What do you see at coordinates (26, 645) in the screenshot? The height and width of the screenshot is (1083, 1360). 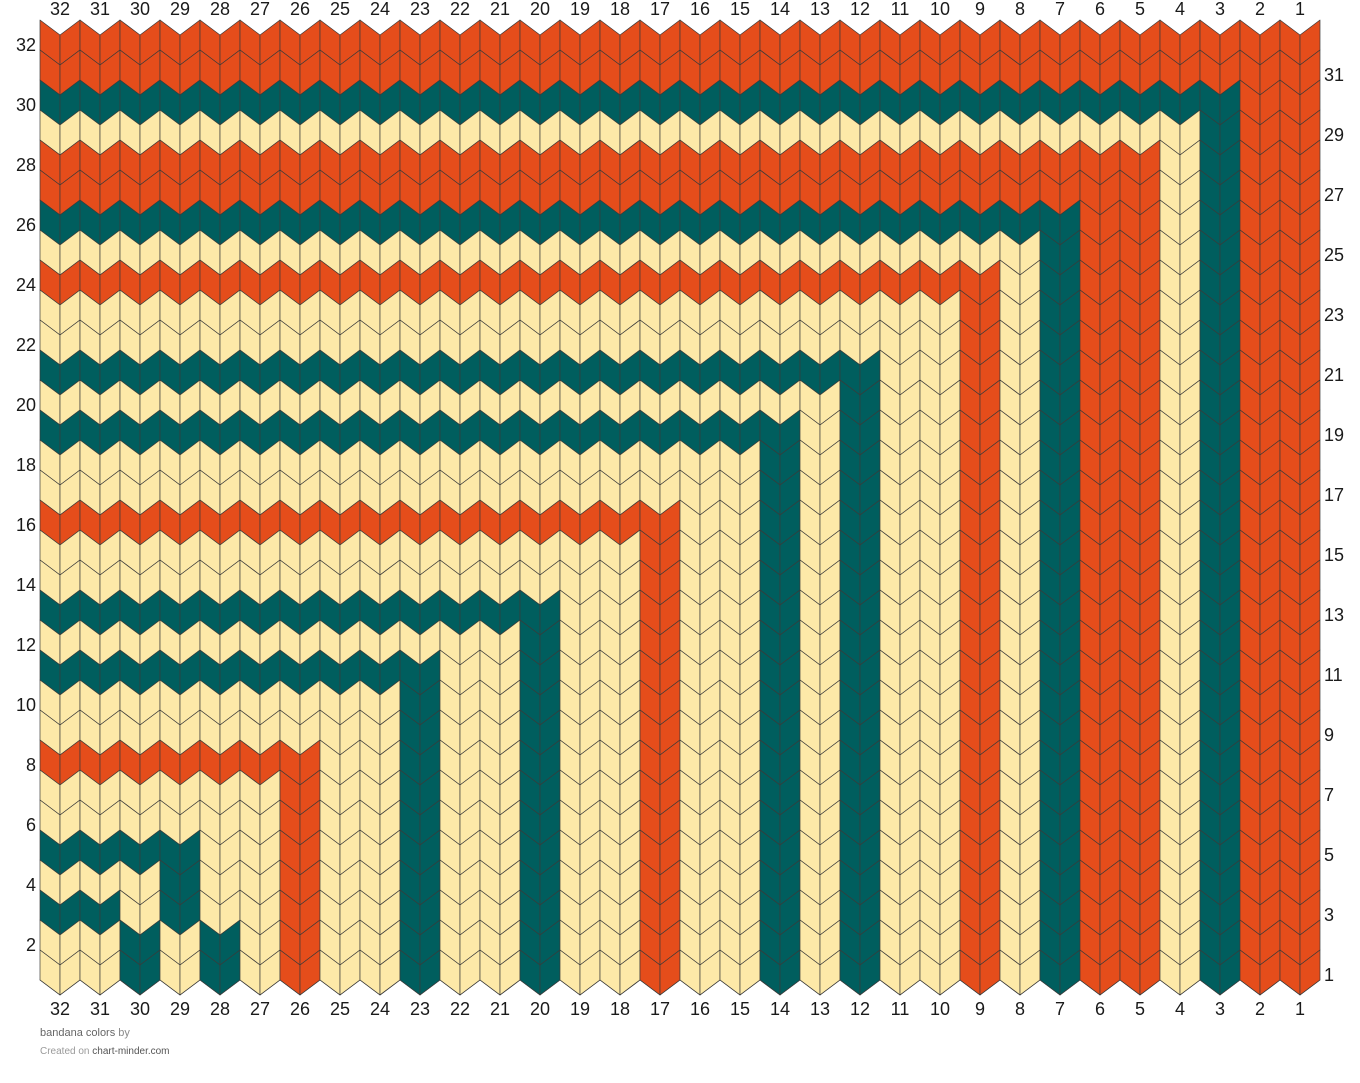 I see `row-number-left: 12` at bounding box center [26, 645].